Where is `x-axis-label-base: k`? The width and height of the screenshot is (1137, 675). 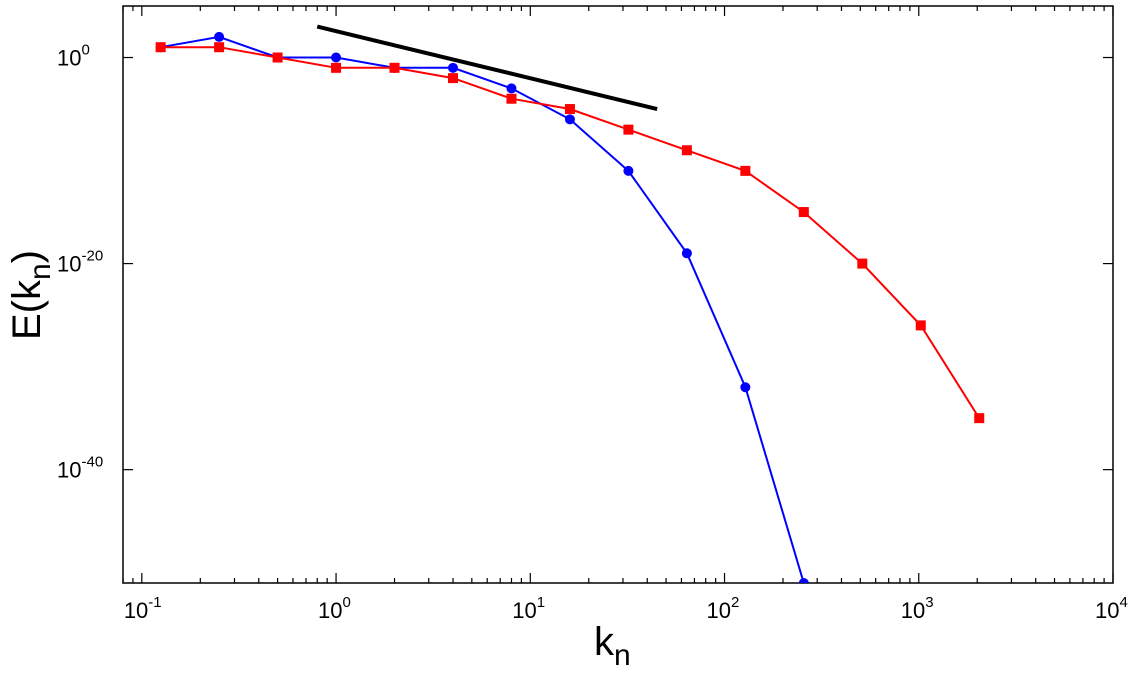
x-axis-label-base: k is located at coordinates (604, 642).